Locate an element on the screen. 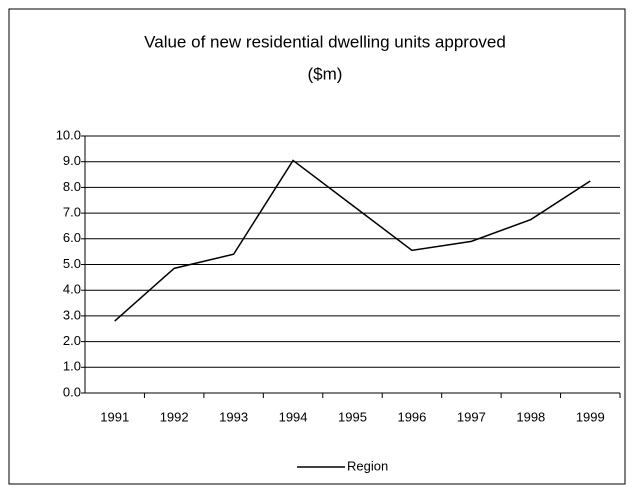  y-tick-label: 3.0 is located at coordinates (72, 314).